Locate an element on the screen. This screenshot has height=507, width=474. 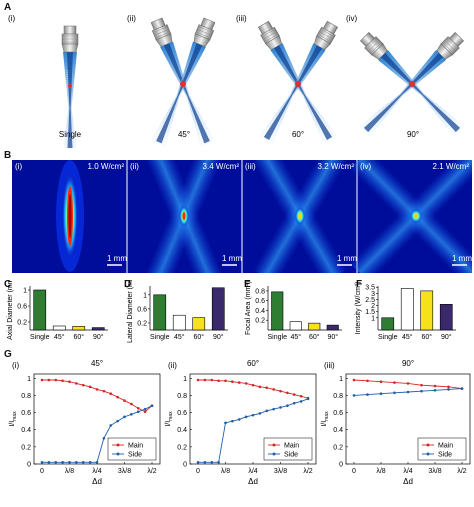
line-xticklabel-G(iii): λ/2 is located at coordinates (461, 471).